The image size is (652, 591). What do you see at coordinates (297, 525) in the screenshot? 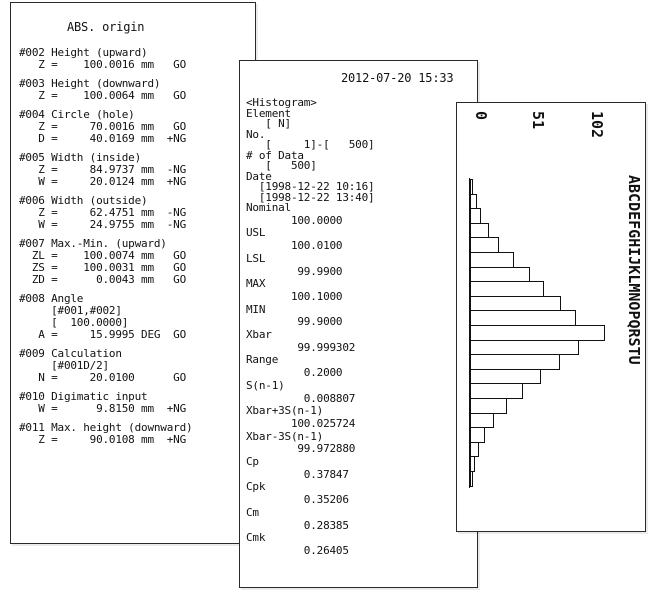
I see `stat-value: 0.28385` at bounding box center [297, 525].